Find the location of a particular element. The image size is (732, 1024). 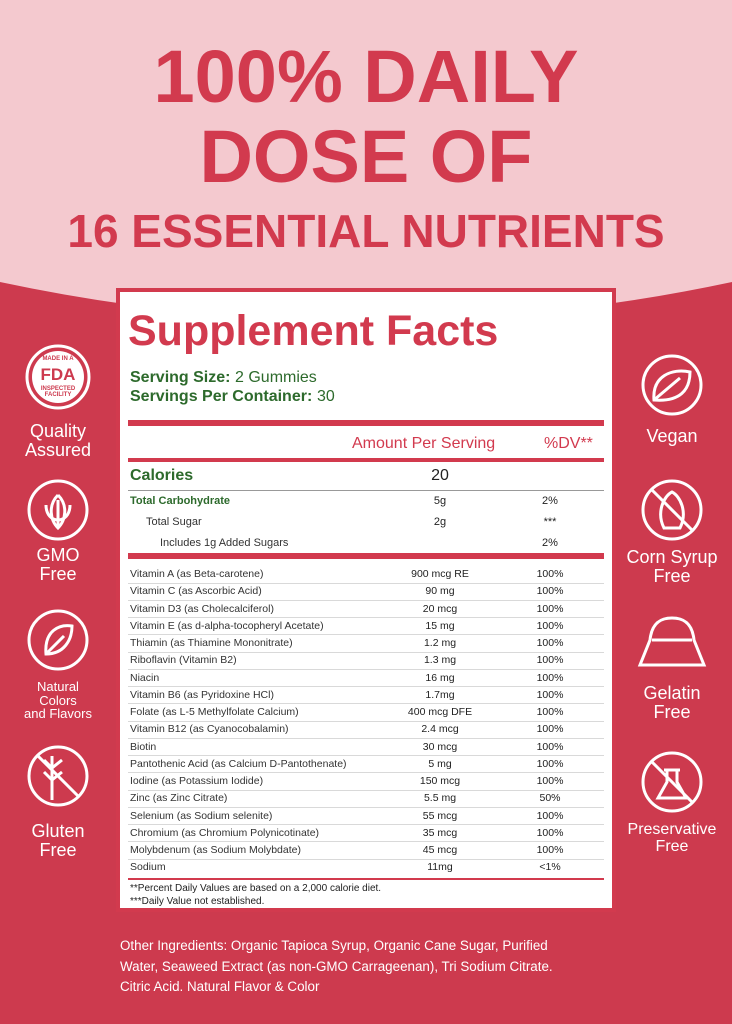

badge-label: Natural Colors and Flavors is located at coordinates (58, 700).